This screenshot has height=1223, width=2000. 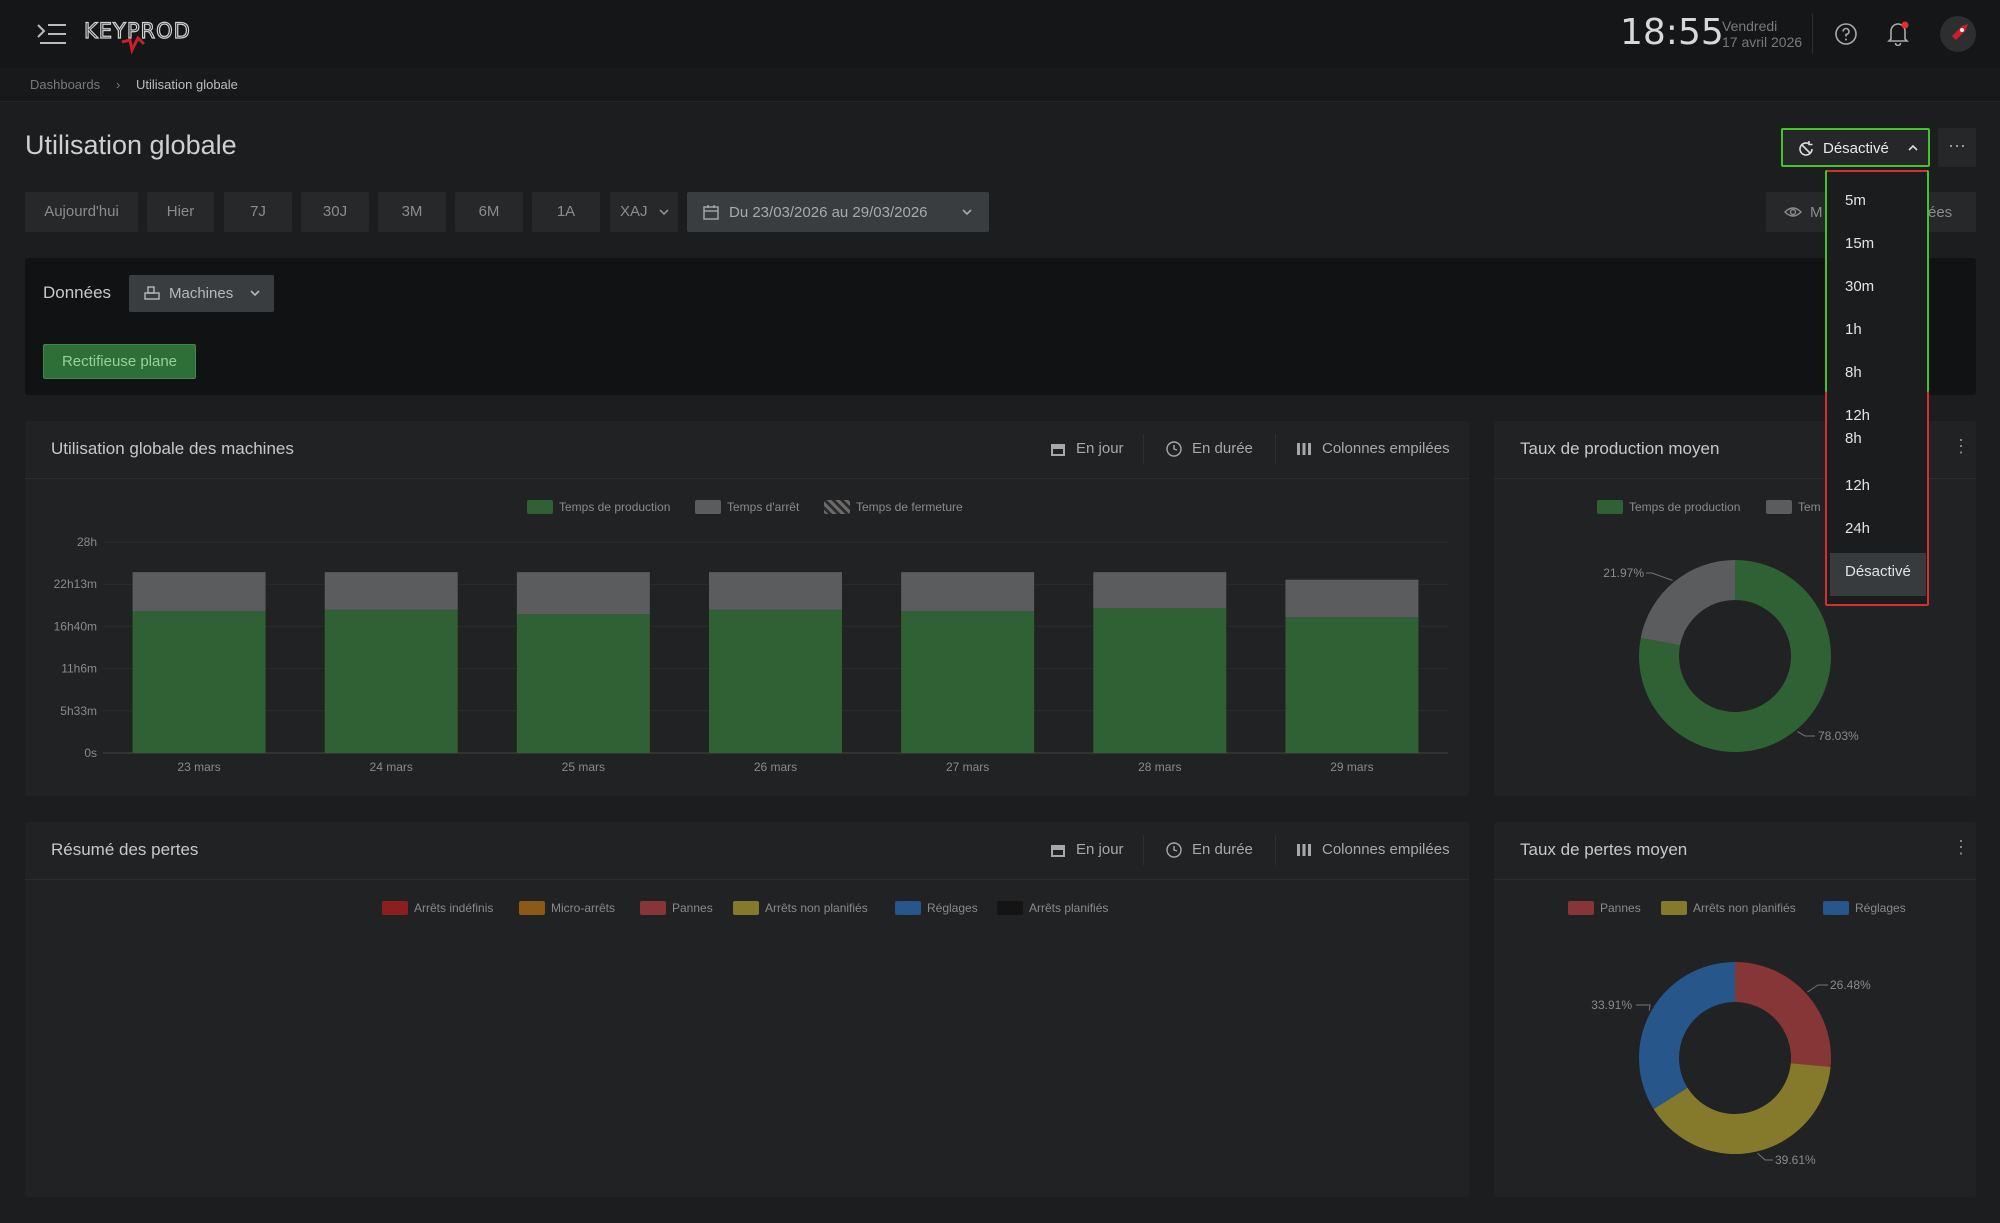 What do you see at coordinates (125, 849) in the screenshot?
I see `losses-chart-title: Résumé des pertes` at bounding box center [125, 849].